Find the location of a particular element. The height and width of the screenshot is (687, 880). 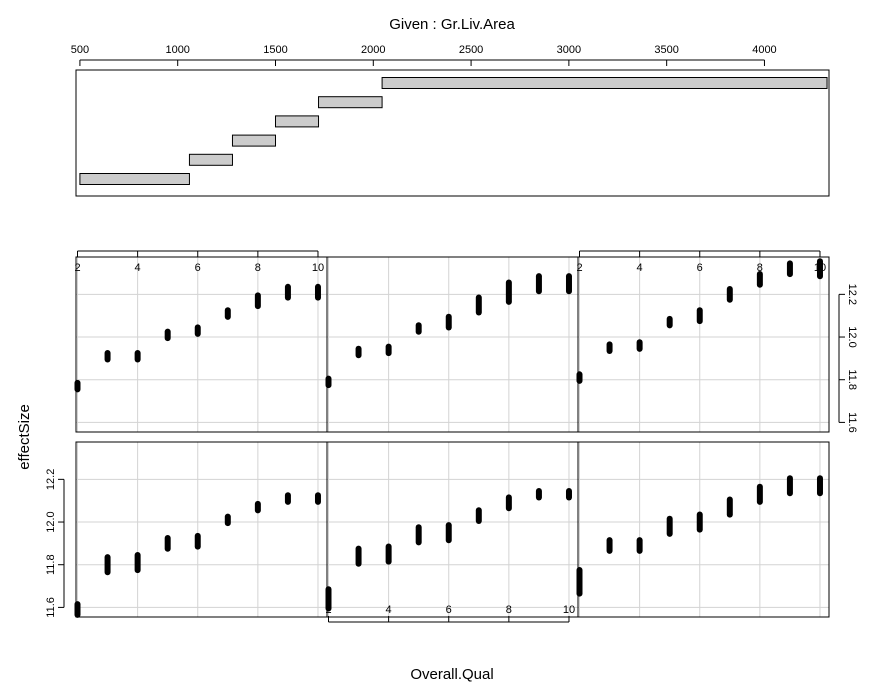

y-axis-title: effectSize is located at coordinates (24, 437).